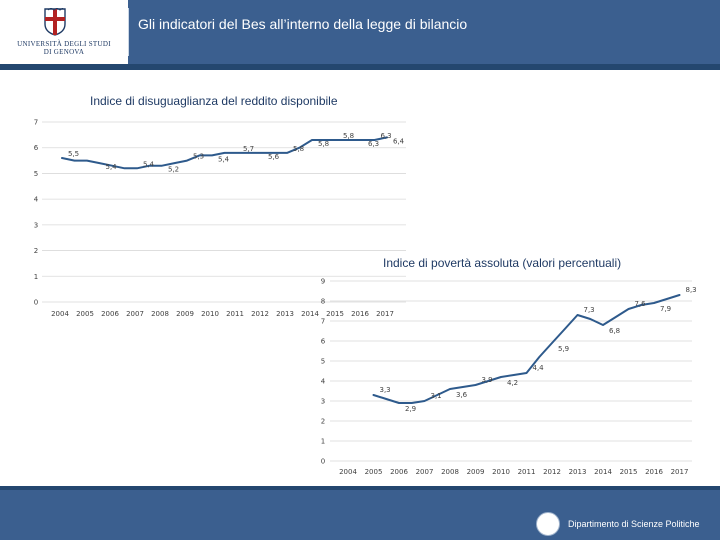  Describe the element at coordinates (36, 174) in the screenshot. I see `chart1-ytick-label: 5` at that location.